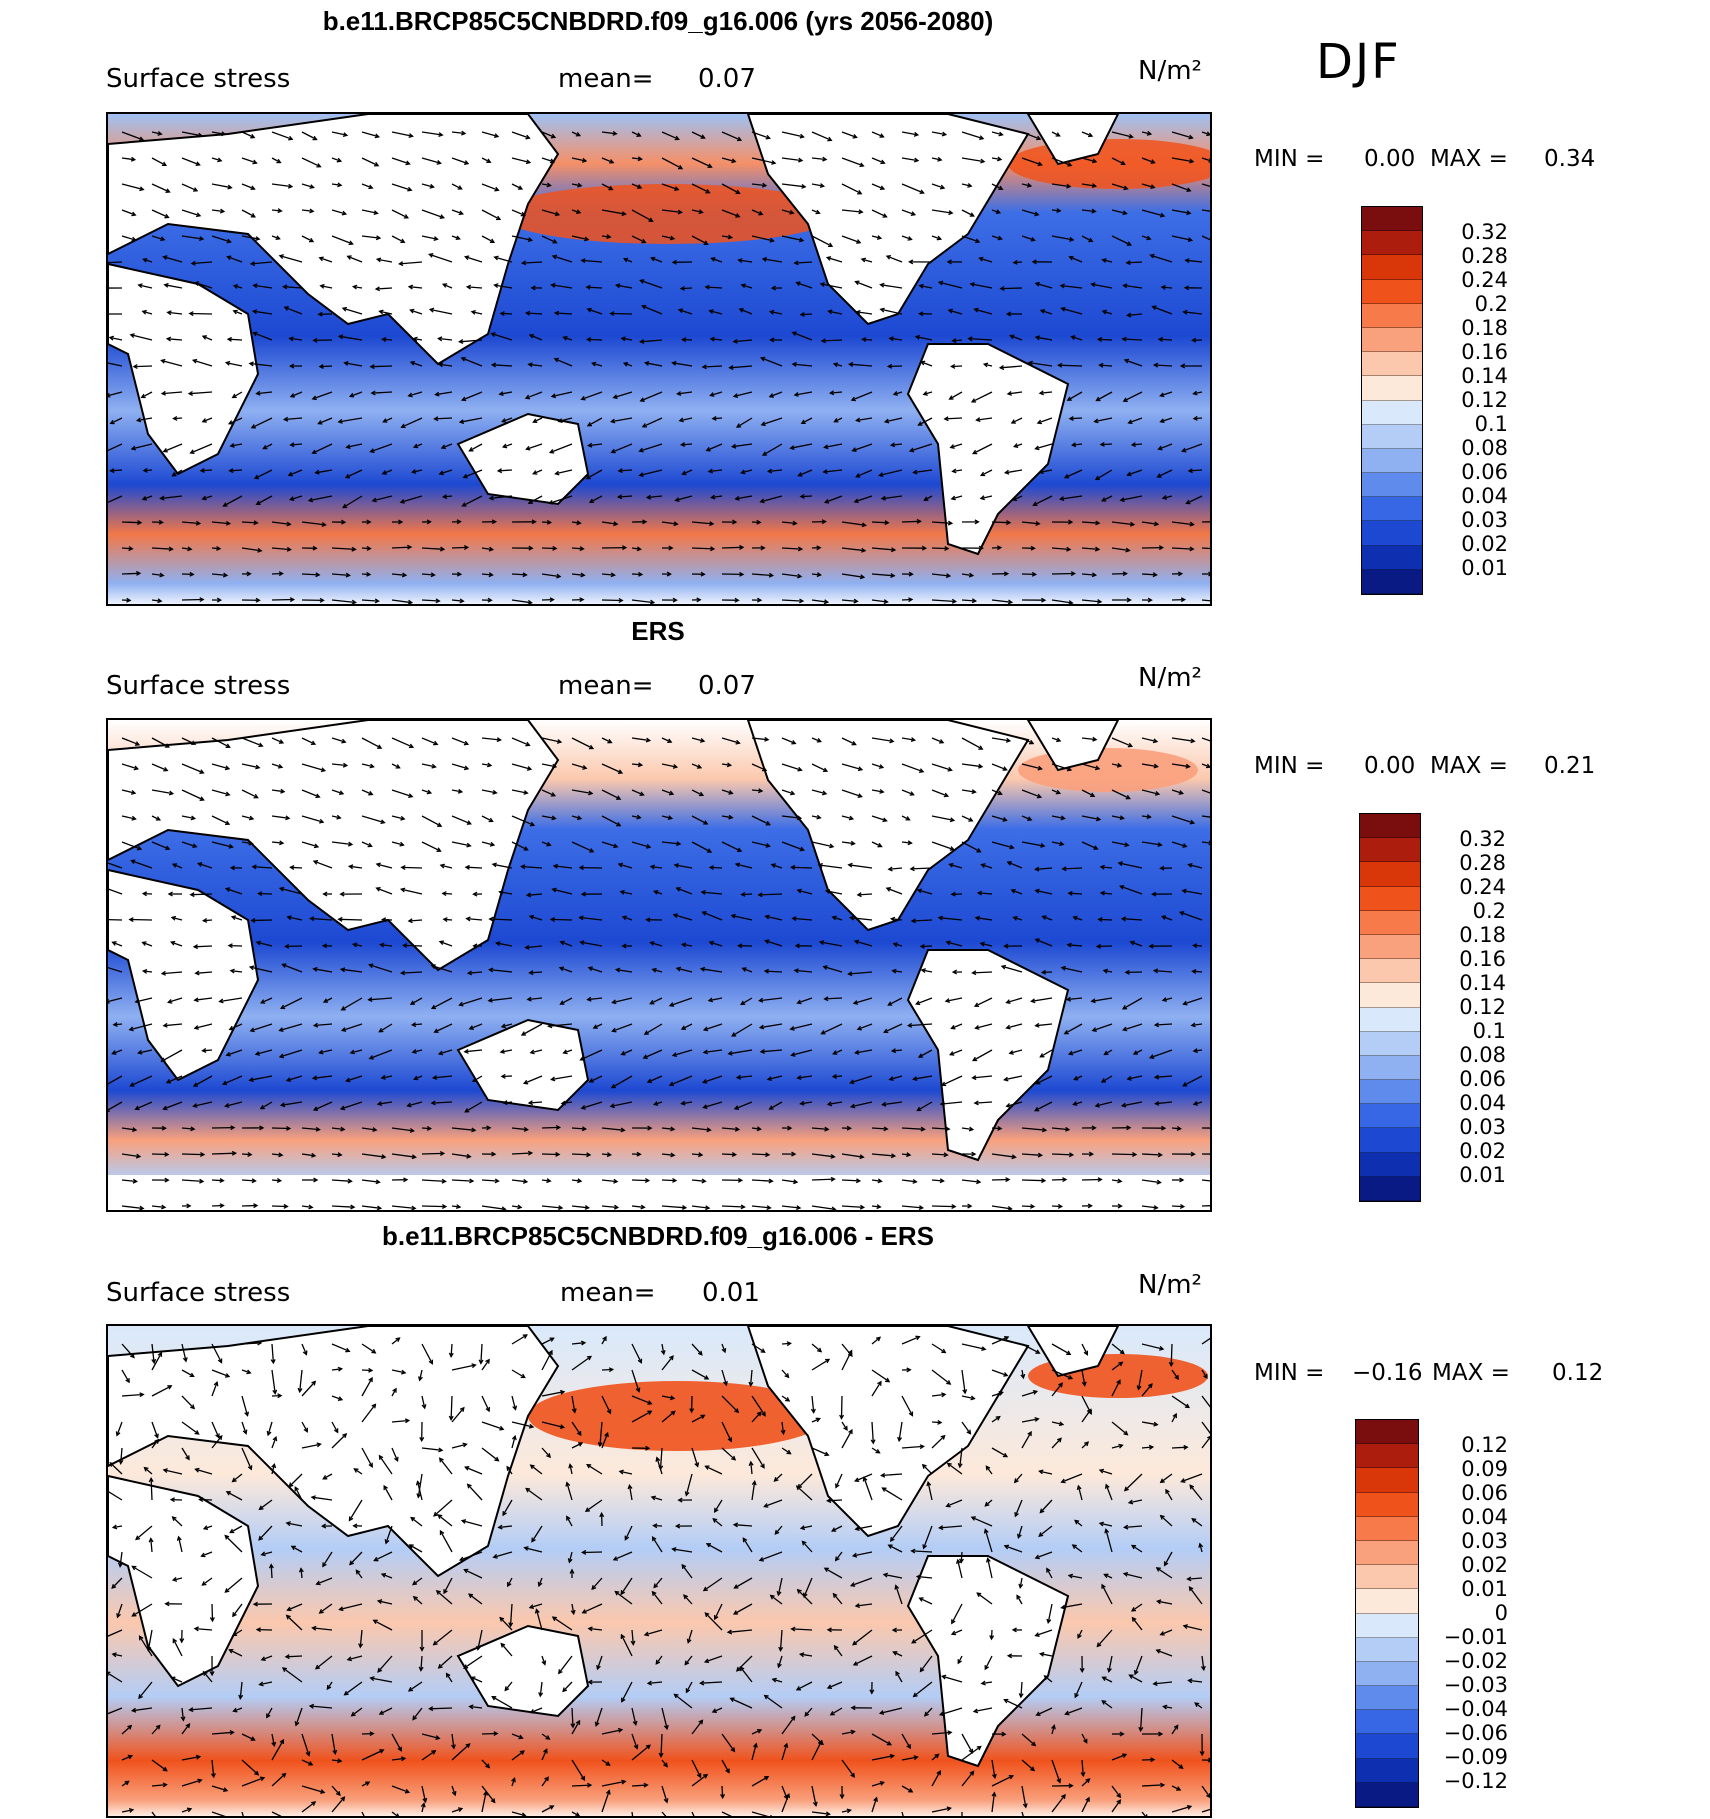 Image resolution: width=1710 pixels, height=1819 pixels. What do you see at coordinates (658, 1236) in the screenshot?
I see `panel-3-title: b.e11.BRCP85C5CNBDRD.f09_g16.006 - ERS` at bounding box center [658, 1236].